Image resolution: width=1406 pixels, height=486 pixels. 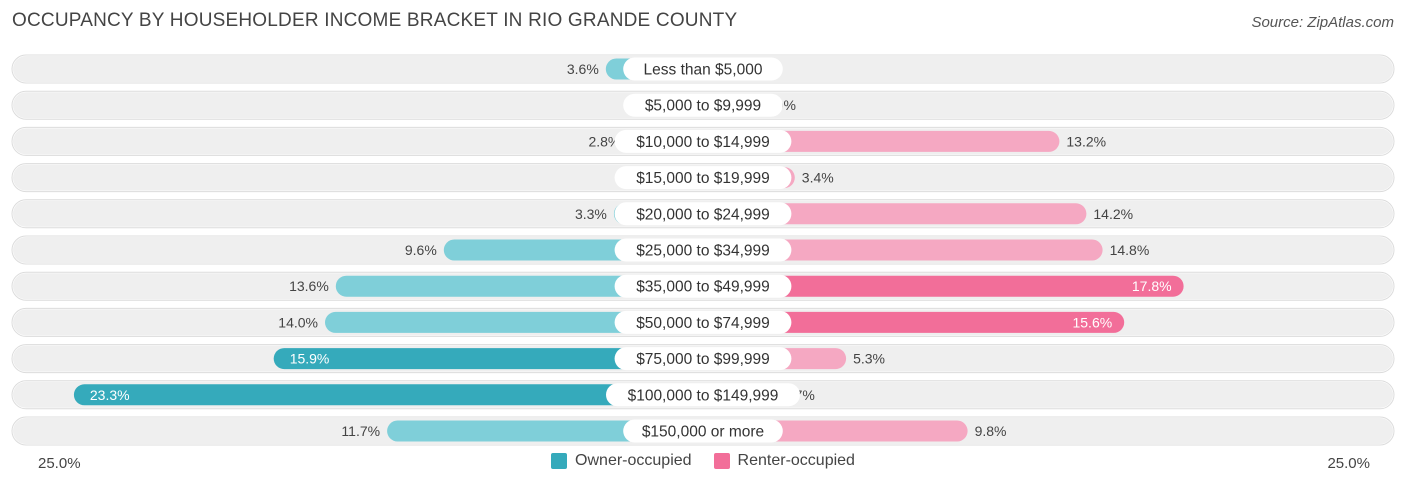 I want to click on renter-swatch, so click(x=721, y=461).